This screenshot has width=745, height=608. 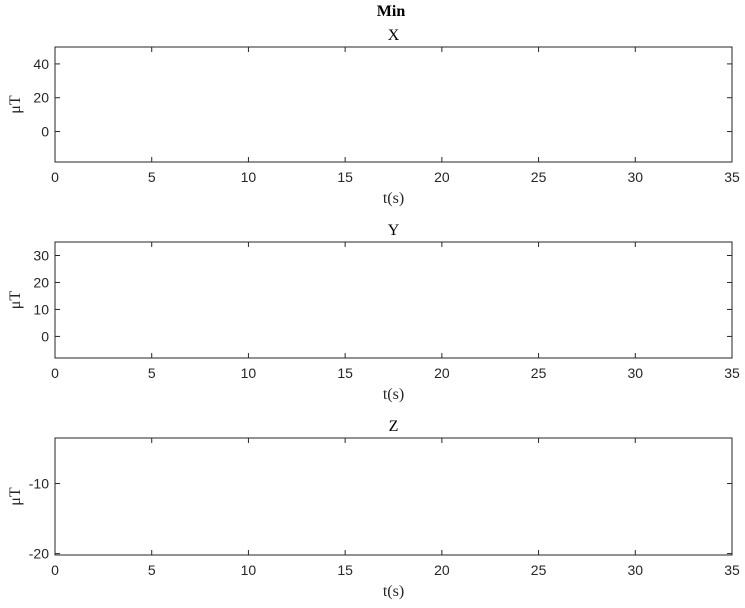 What do you see at coordinates (39, 484) in the screenshot?
I see `y-tick-label: -10` at bounding box center [39, 484].